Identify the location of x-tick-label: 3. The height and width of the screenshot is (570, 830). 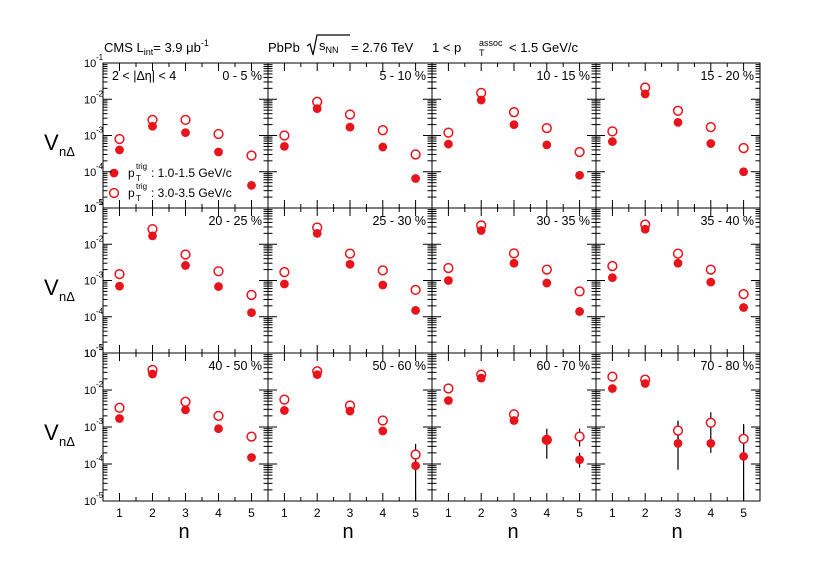
(350, 513).